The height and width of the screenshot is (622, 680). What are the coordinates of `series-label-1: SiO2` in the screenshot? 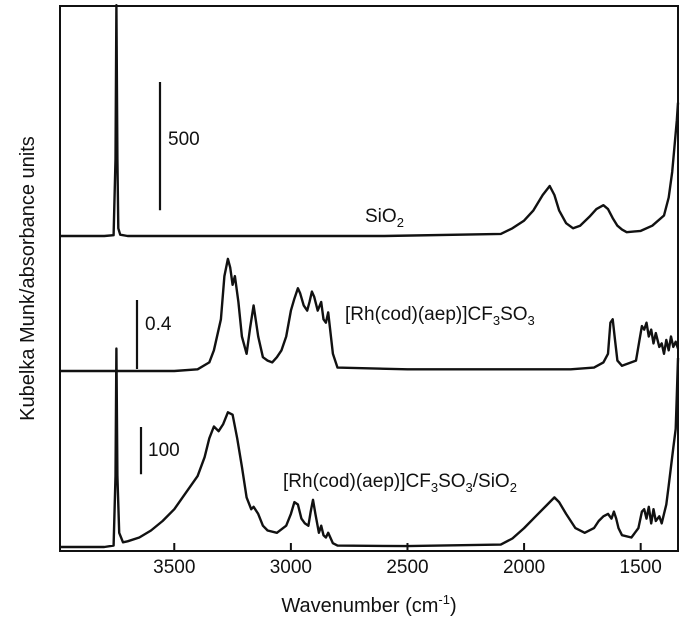 It's located at (384, 218).